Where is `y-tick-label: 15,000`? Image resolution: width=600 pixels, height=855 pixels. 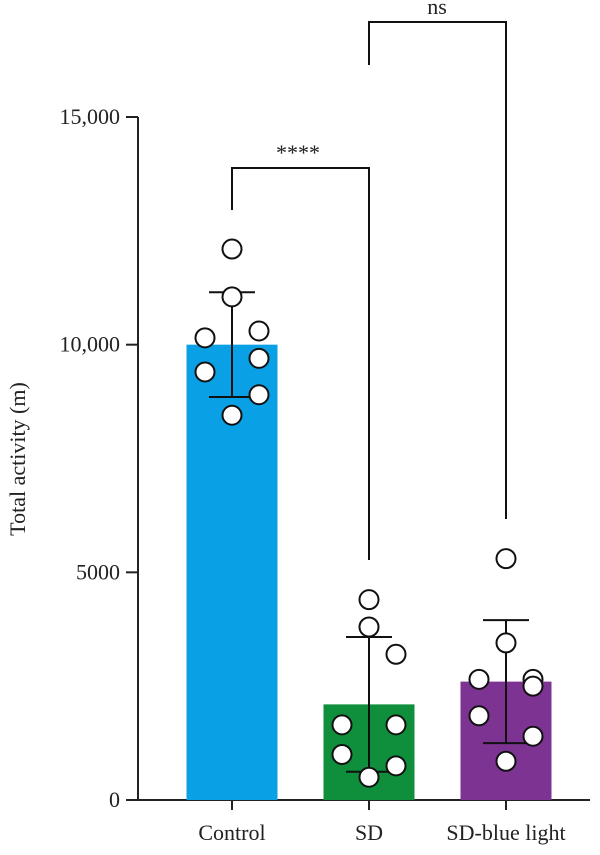 y-tick-label: 15,000 is located at coordinates (90, 116).